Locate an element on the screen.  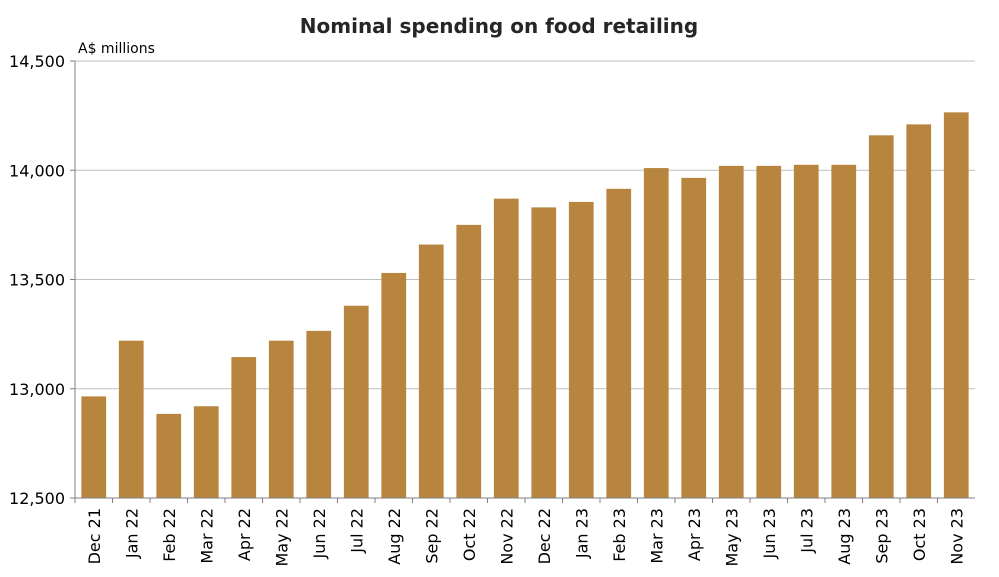
x-tick-label: Oct 22 is located at coordinates (469, 534).